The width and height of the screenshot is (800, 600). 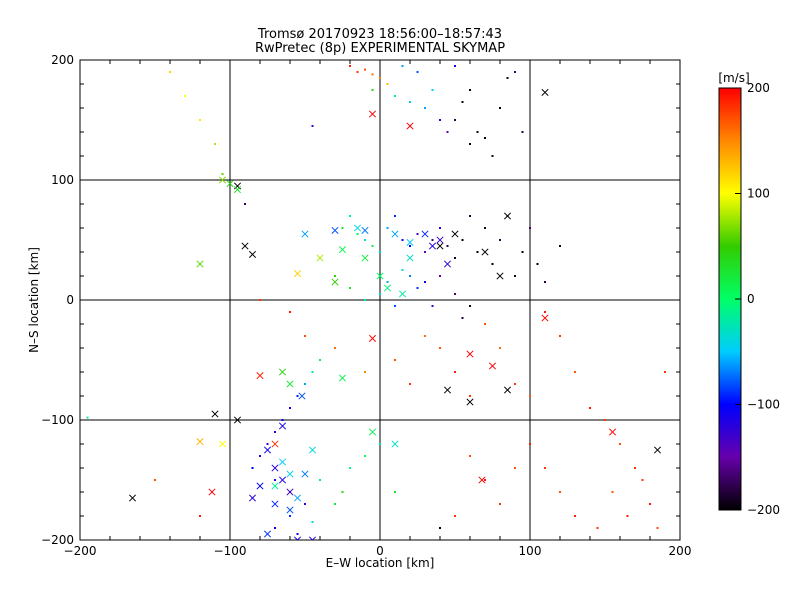 I want to click on chart-subtitle: RwPretec (8p) EXPERIMENTAL SKYMAP, so click(x=380, y=48).